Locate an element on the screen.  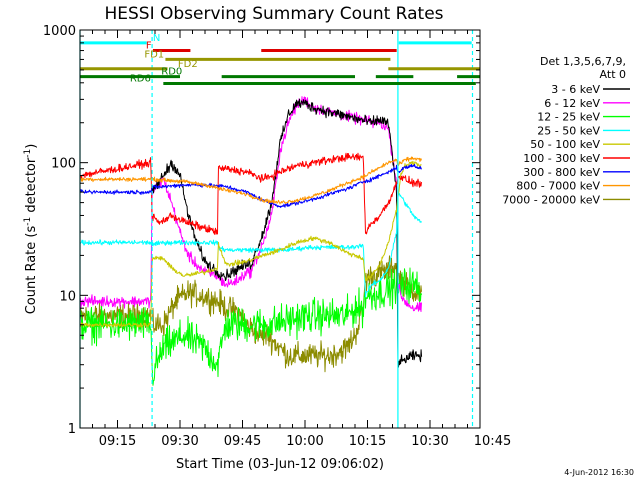
y-tick-label: 1 is located at coordinates (72, 429).